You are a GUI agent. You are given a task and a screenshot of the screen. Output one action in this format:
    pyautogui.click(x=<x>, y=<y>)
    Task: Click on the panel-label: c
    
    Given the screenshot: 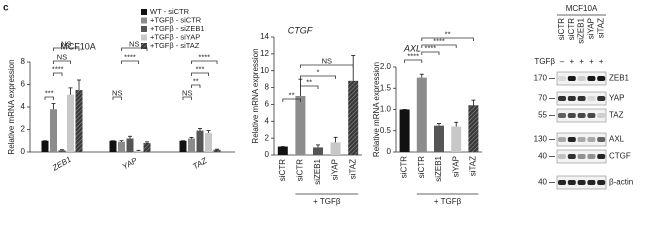 What is the action you would take?
    pyautogui.click(x=6, y=8)
    